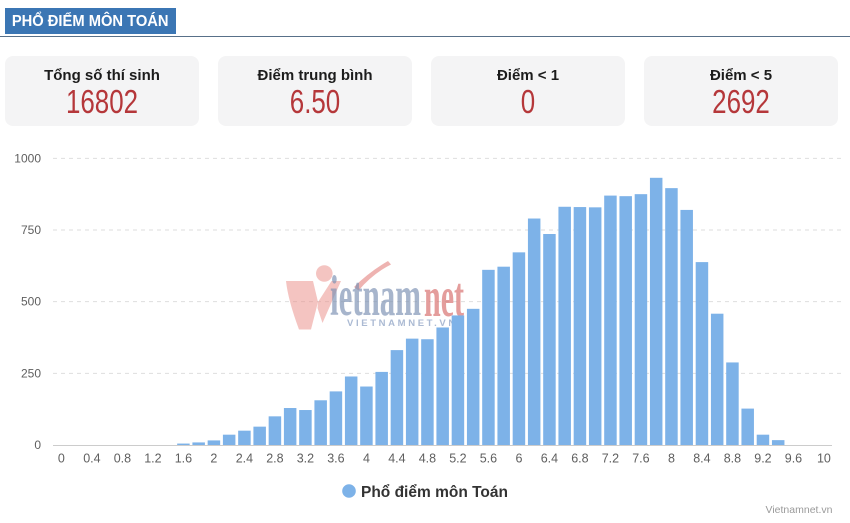  What do you see at coordinates (305, 459) in the screenshot?
I see `svg-text: 3.2` at bounding box center [305, 459].